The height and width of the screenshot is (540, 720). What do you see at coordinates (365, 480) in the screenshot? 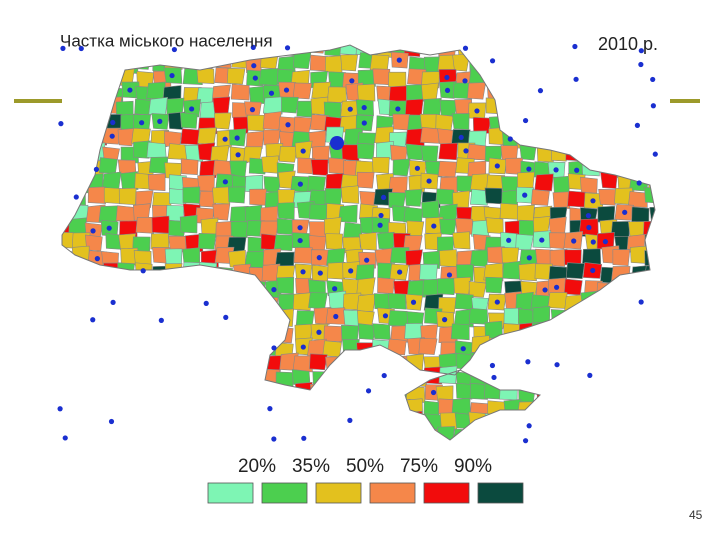
I see `legend: 20% 35% 50% 75% 90%` at bounding box center [365, 480].